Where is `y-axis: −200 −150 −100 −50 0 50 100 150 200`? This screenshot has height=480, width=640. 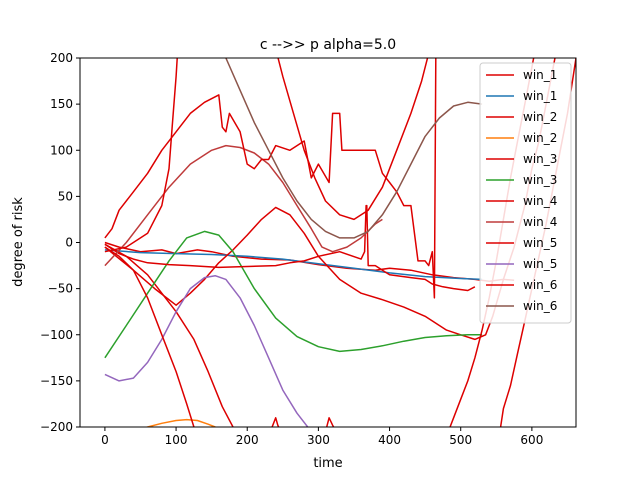
y-axis: −200 −150 −100 −50 0 50 100 150 200 is located at coordinates (60, 242).